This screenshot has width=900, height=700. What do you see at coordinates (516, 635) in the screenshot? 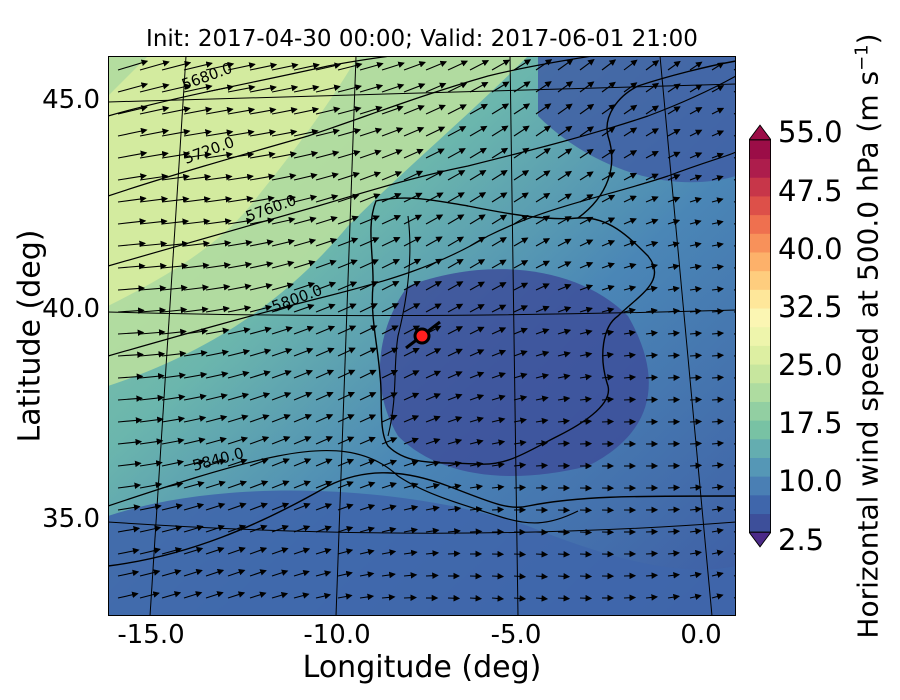
I see `x-tick-minus5: -5.0` at bounding box center [516, 635].